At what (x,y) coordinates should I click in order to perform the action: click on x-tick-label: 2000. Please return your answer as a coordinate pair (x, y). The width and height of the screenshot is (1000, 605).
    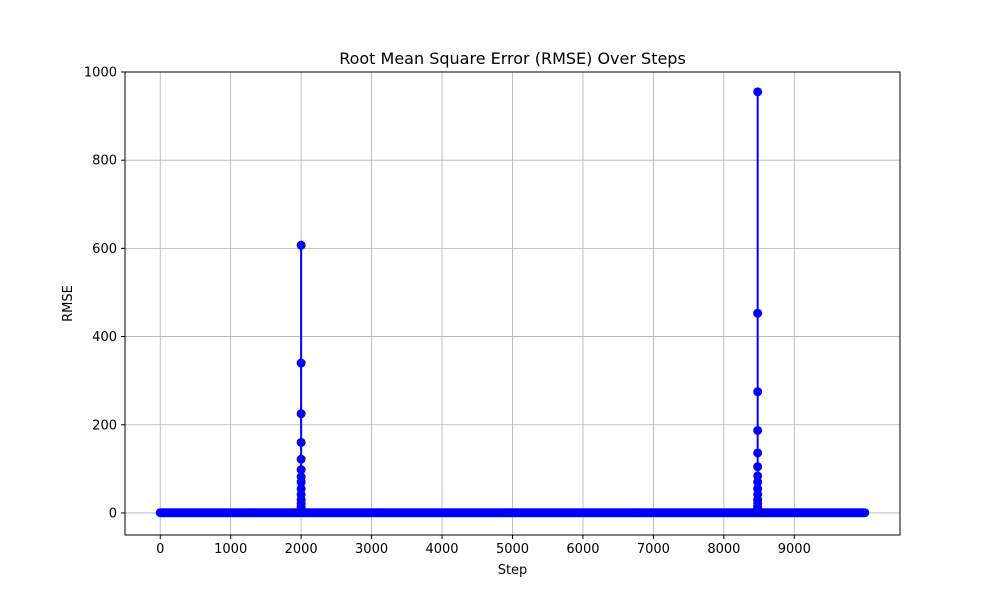
    Looking at the image, I should click on (301, 549).